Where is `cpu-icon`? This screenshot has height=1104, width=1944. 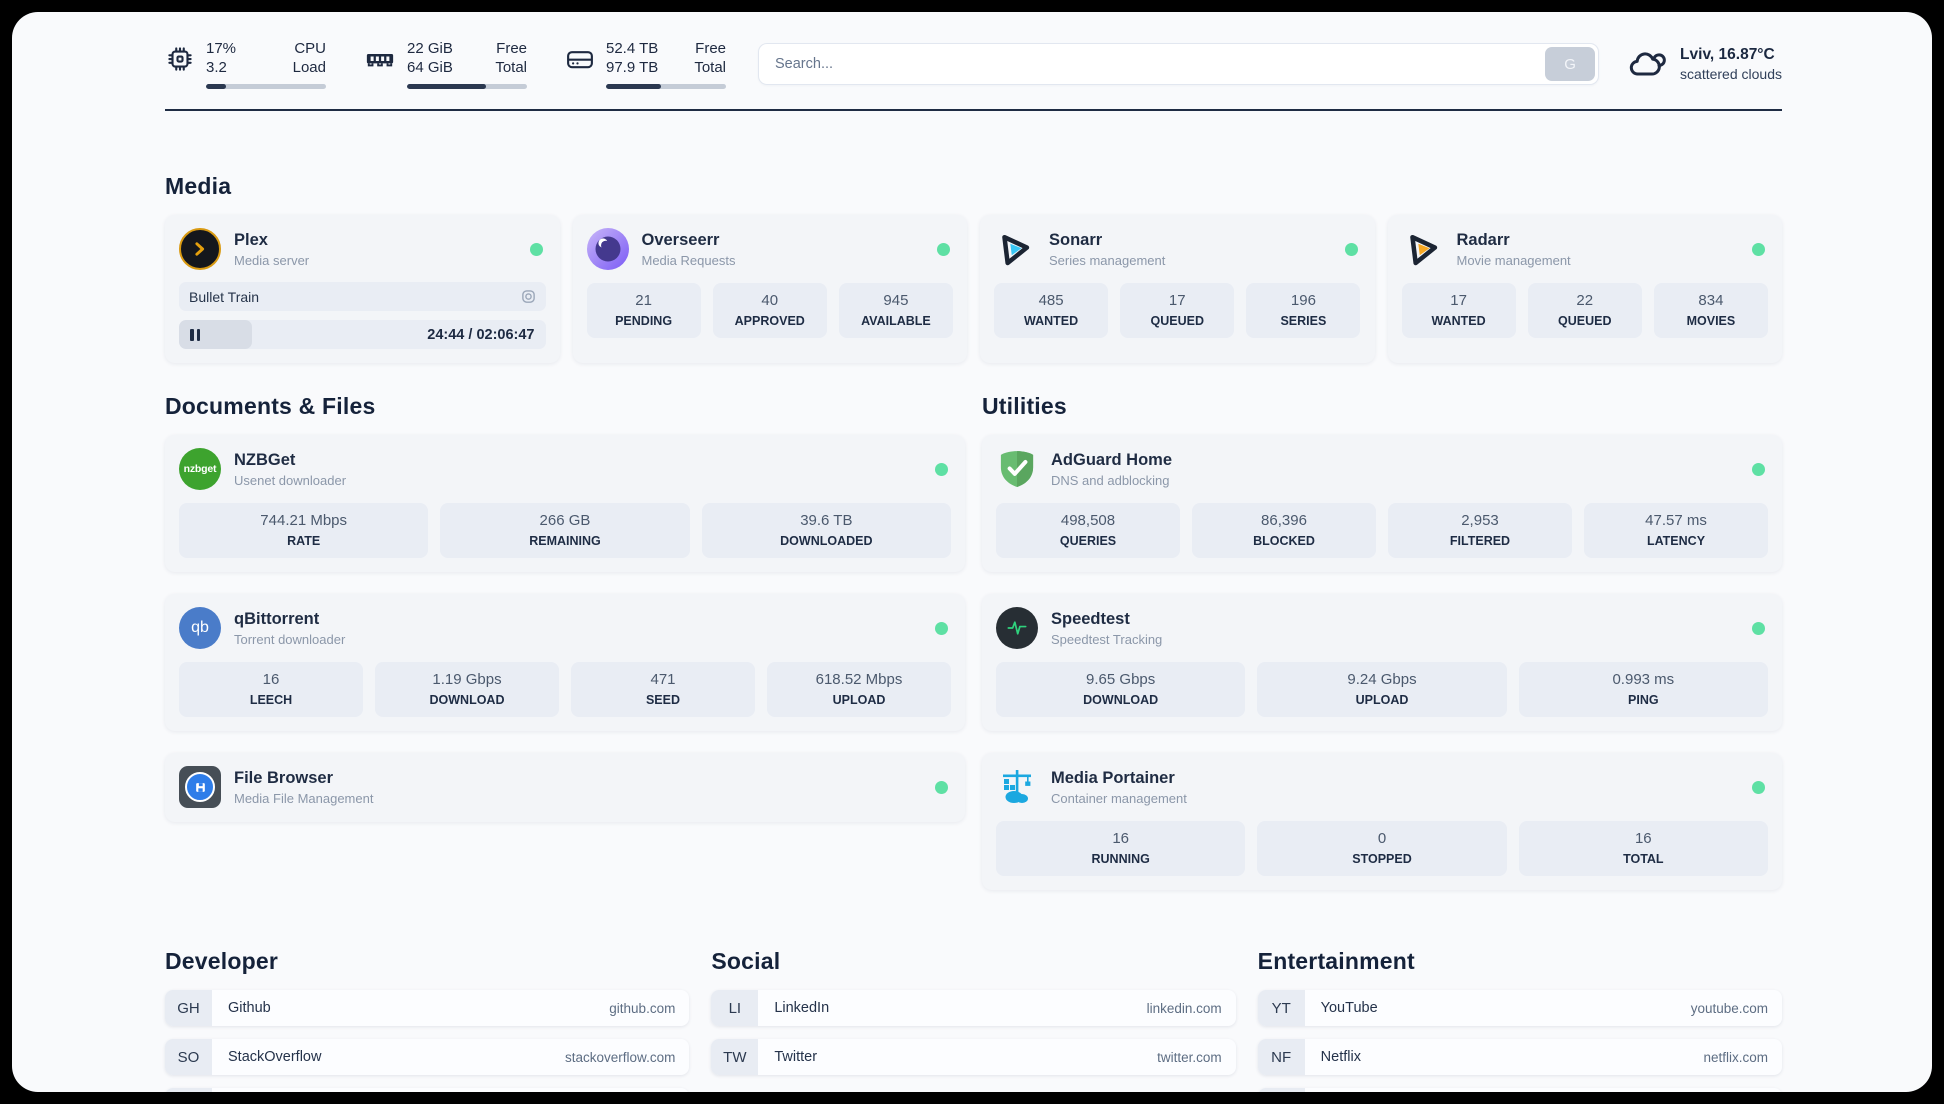 cpu-icon is located at coordinates (180, 59).